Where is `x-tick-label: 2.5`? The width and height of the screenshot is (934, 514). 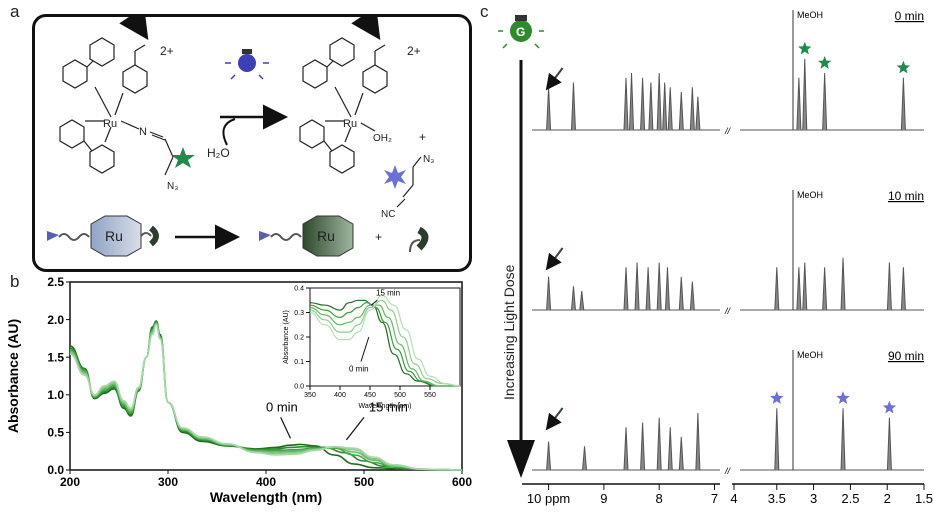
x-tick-label: 2.5 is located at coordinates (850, 498).